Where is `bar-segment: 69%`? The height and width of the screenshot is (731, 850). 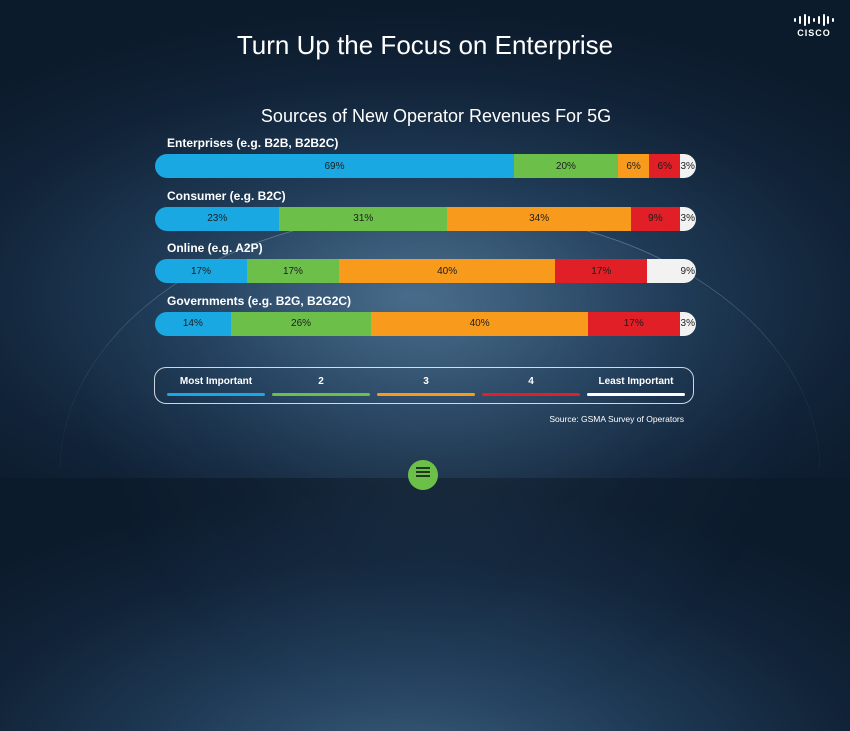
bar-segment: 69% is located at coordinates (334, 166).